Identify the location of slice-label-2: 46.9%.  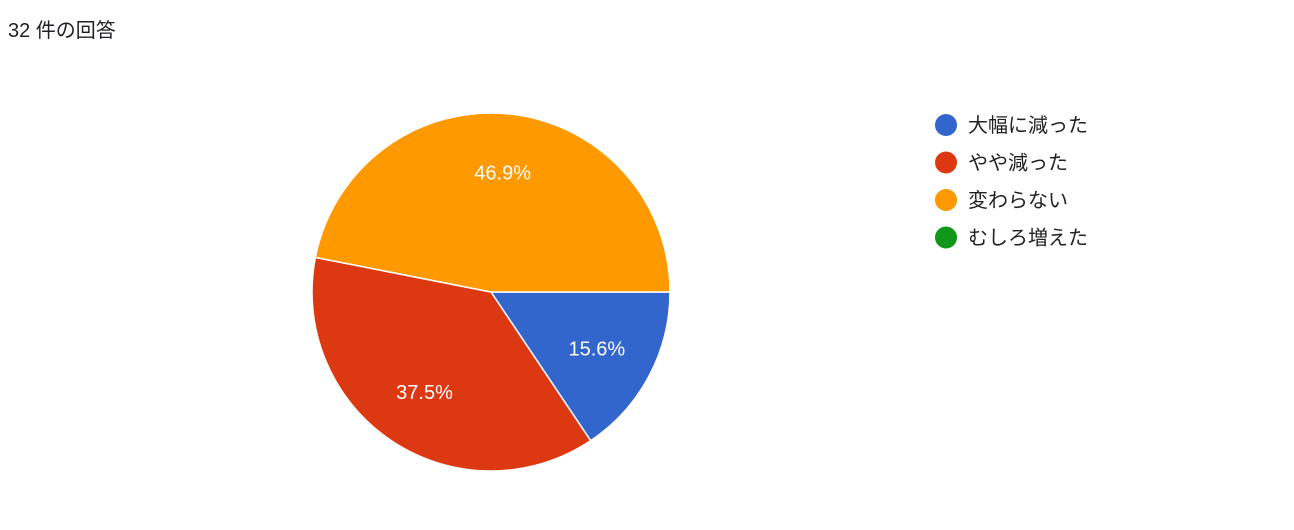
(502, 174).